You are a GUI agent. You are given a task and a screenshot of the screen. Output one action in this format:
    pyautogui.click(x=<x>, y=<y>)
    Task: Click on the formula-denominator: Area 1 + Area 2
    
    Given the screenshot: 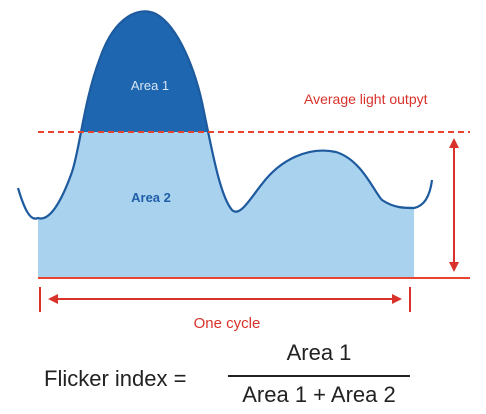 What is the action you would take?
    pyautogui.click(x=319, y=394)
    